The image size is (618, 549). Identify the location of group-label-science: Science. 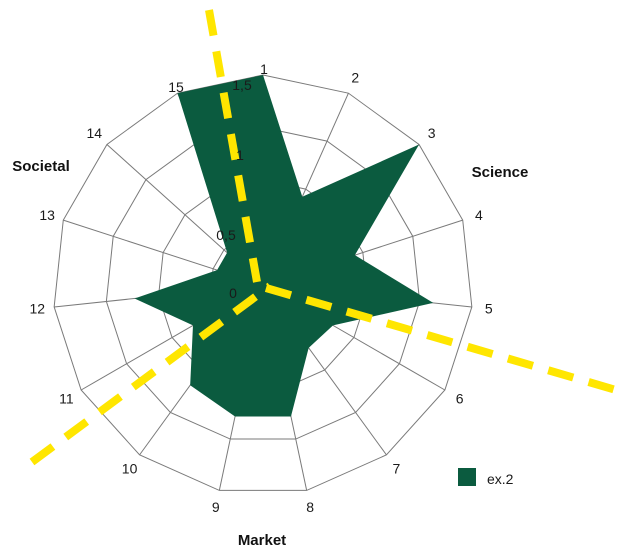
(500, 172).